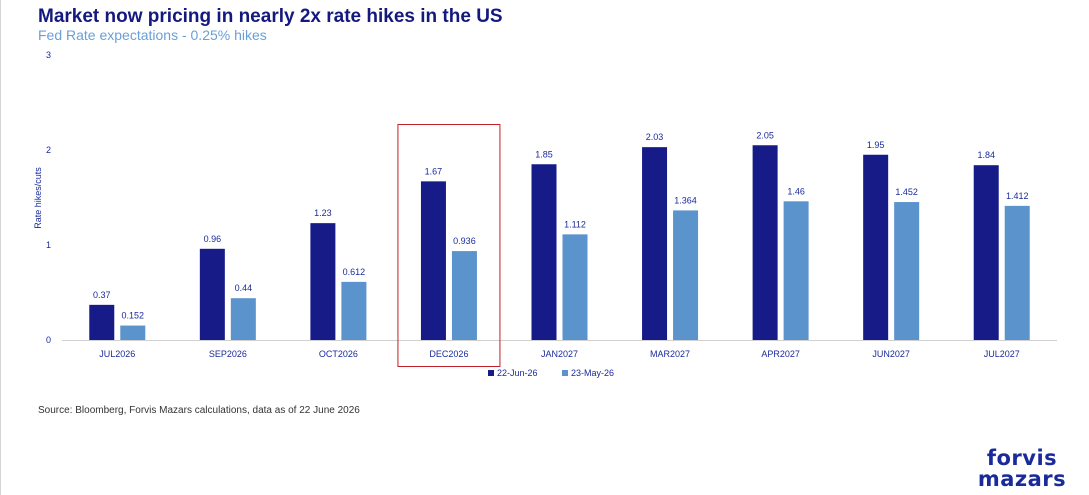 Image resolution: width=1089 pixels, height=495 pixels. I want to click on data-label-23-May-26-JUN2027: 1.452, so click(906, 192).